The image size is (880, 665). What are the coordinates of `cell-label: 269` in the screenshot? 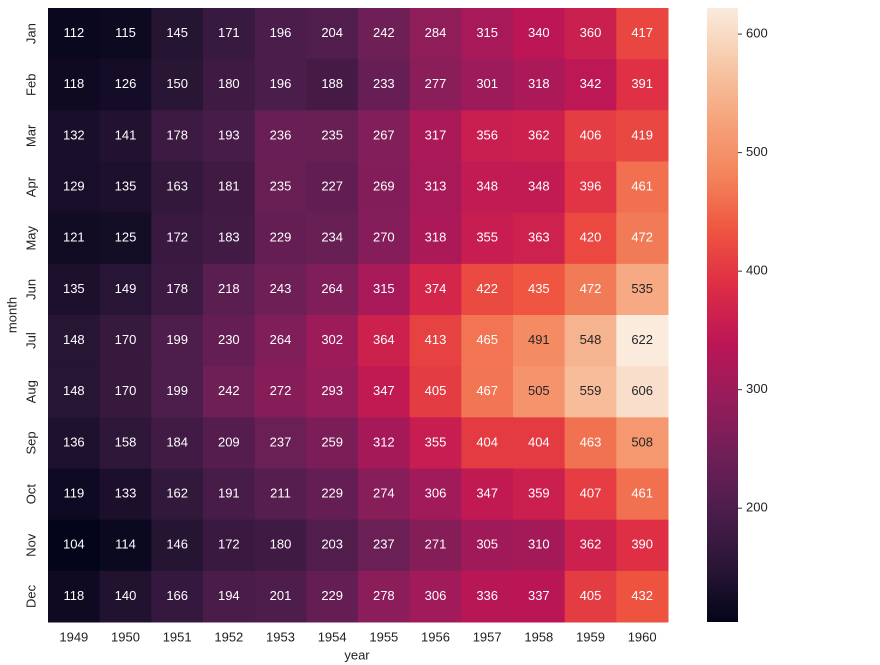 It's located at (384, 186).